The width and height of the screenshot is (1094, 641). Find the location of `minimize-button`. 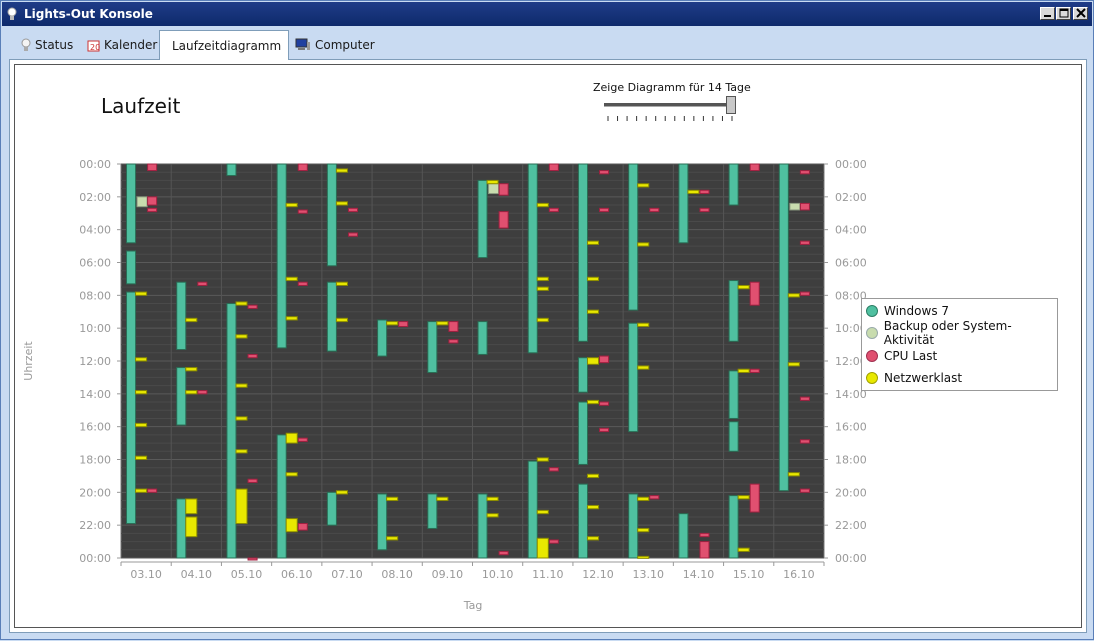

minimize-button is located at coordinates (1047, 13).